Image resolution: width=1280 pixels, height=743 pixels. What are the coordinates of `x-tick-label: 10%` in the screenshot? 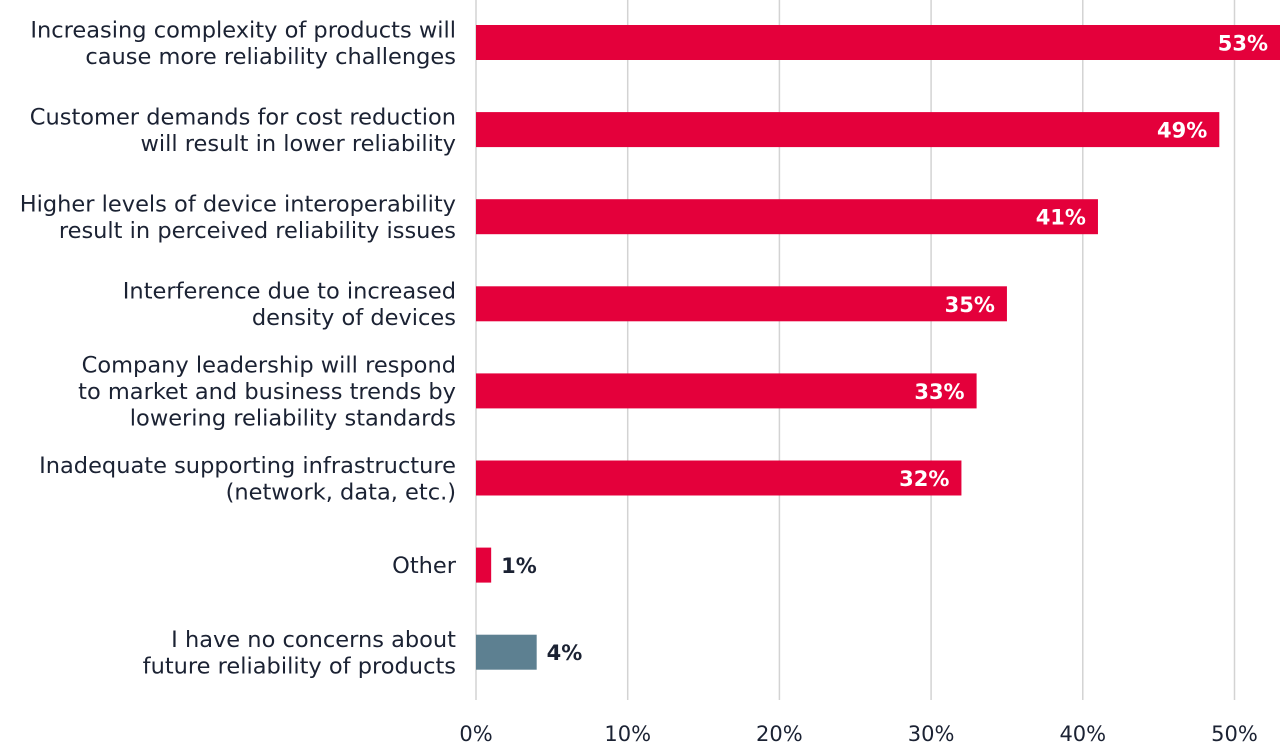 It's located at (627, 732).